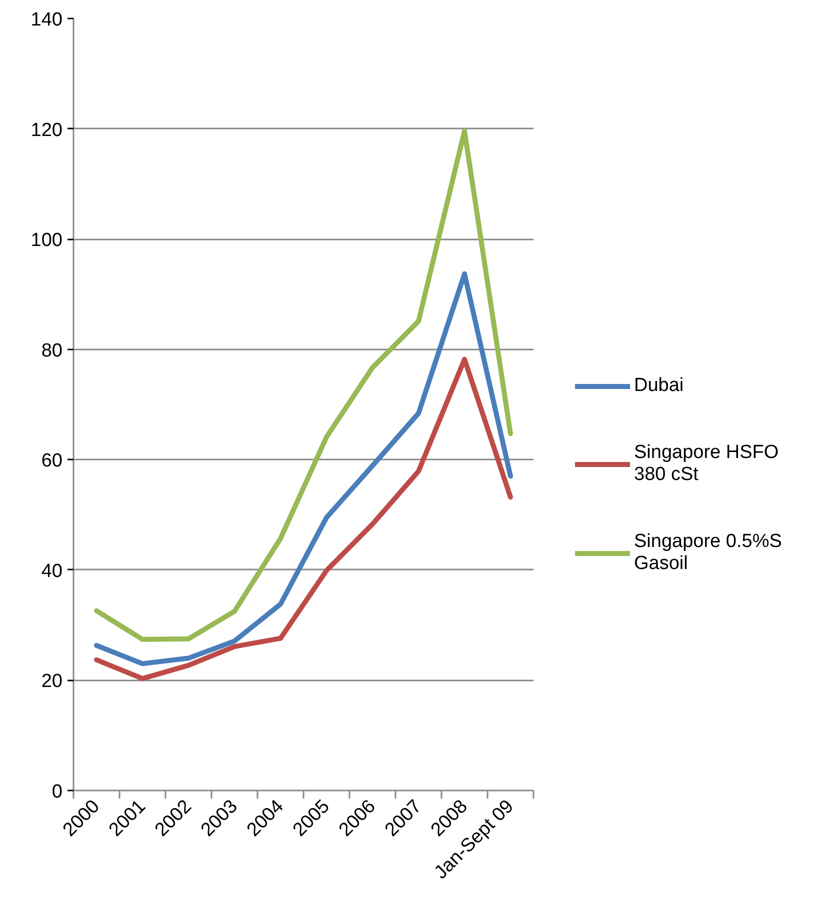 The width and height of the screenshot is (815, 919). Describe the element at coordinates (52, 461) in the screenshot. I see `y-tick-label: 60` at that location.